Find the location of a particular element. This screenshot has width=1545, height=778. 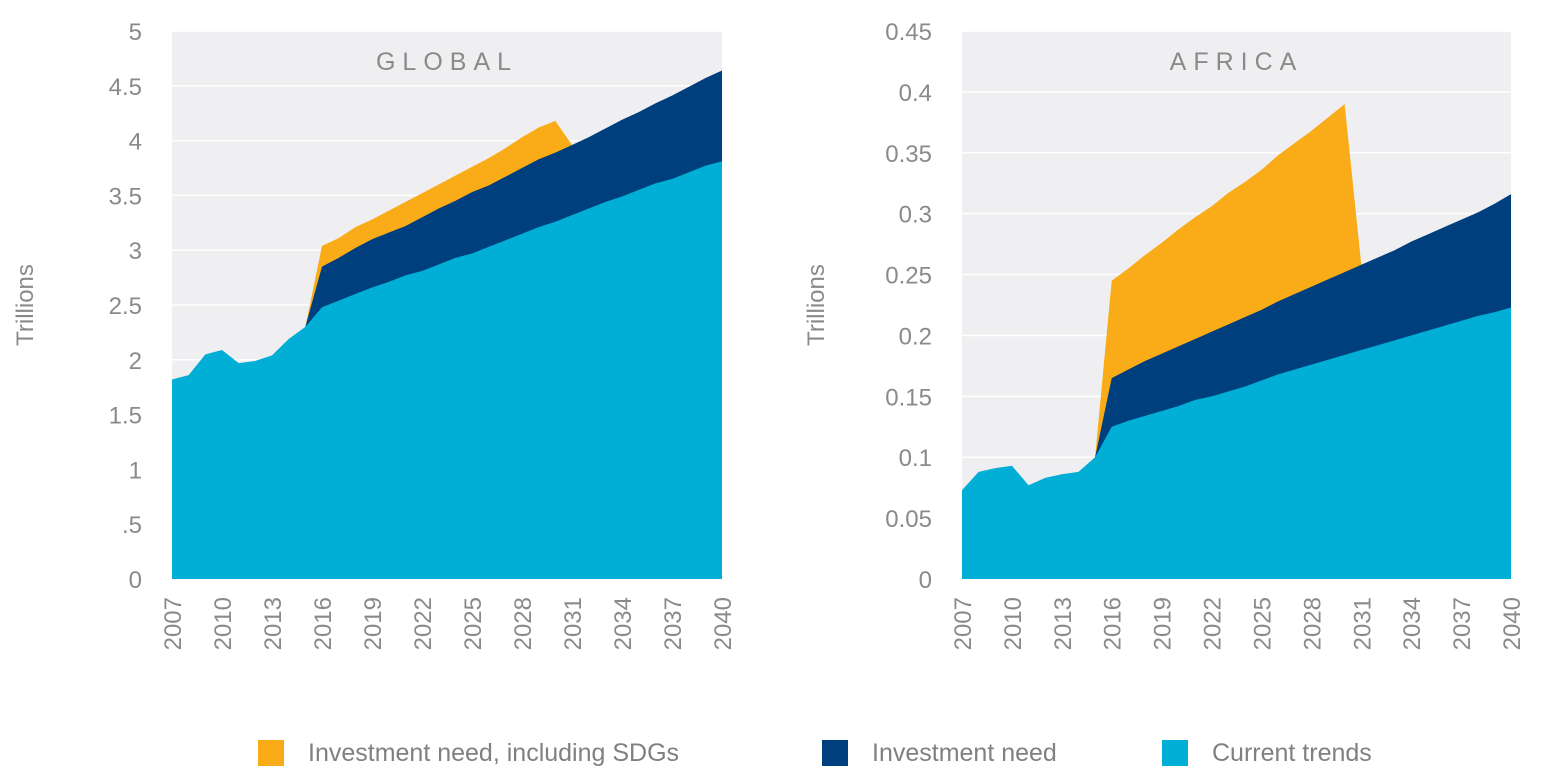

chart-title: GLOBAL is located at coordinates (447, 62).